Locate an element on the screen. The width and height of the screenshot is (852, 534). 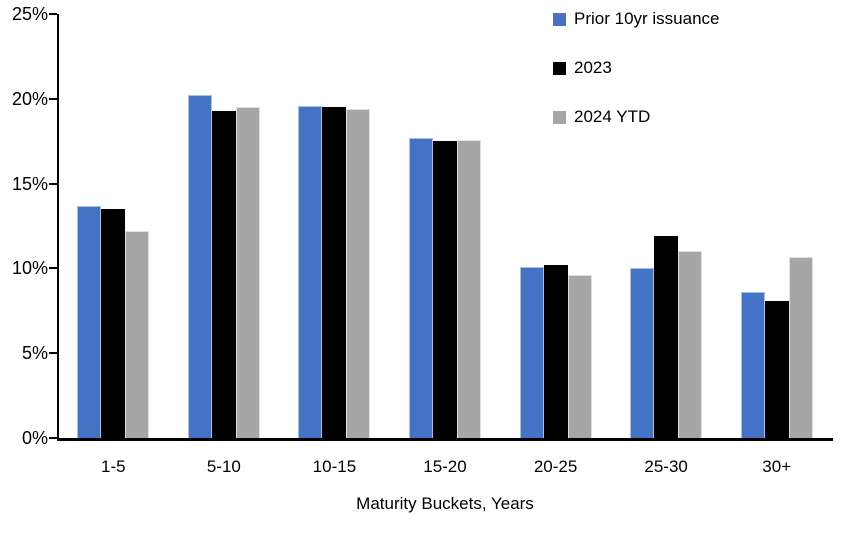
y-axis-tick-label: 5% is located at coordinates (34, 353).